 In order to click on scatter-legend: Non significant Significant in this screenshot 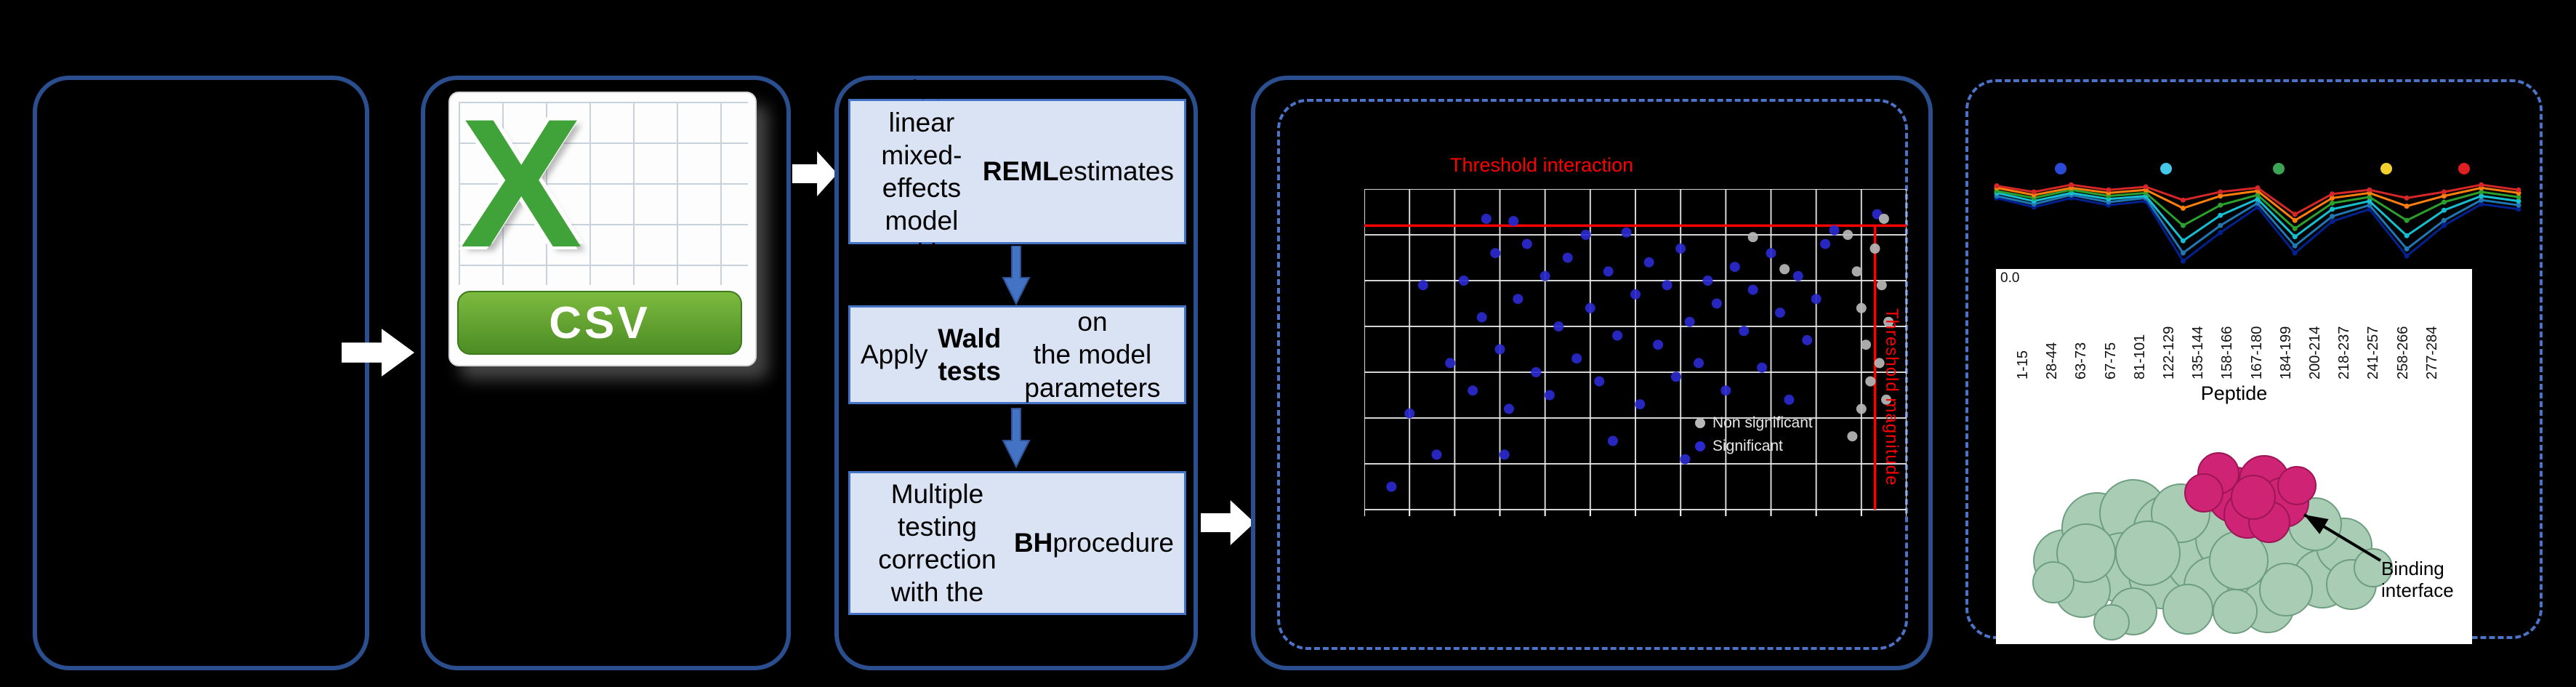, I will do `click(1754, 437)`.